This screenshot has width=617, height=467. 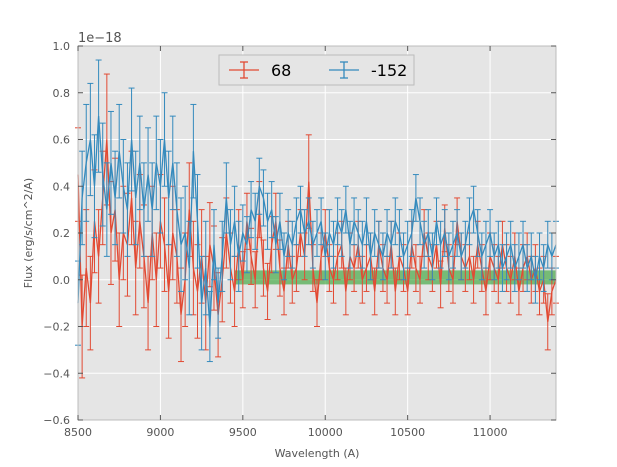 What do you see at coordinates (62, 233) in the screenshot?
I see `y-tick-label: 0.2` at bounding box center [62, 233].